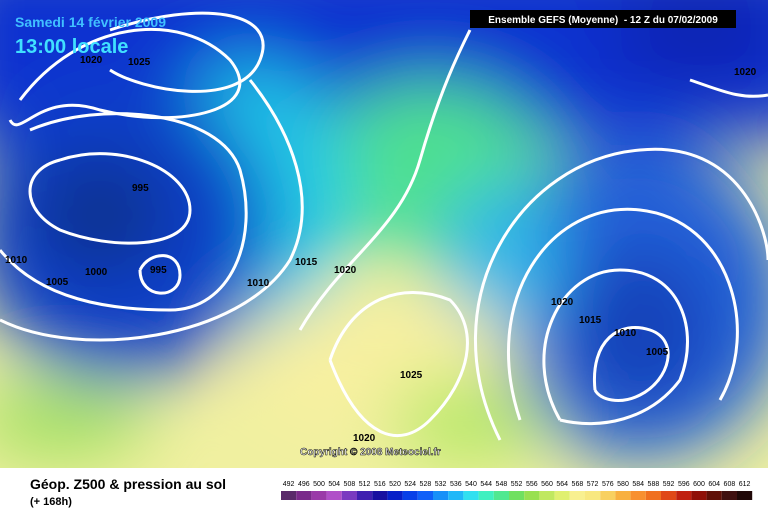 This screenshot has width=768, height=512. I want to click on date: Samedi 14 février 2009, so click(90, 22).